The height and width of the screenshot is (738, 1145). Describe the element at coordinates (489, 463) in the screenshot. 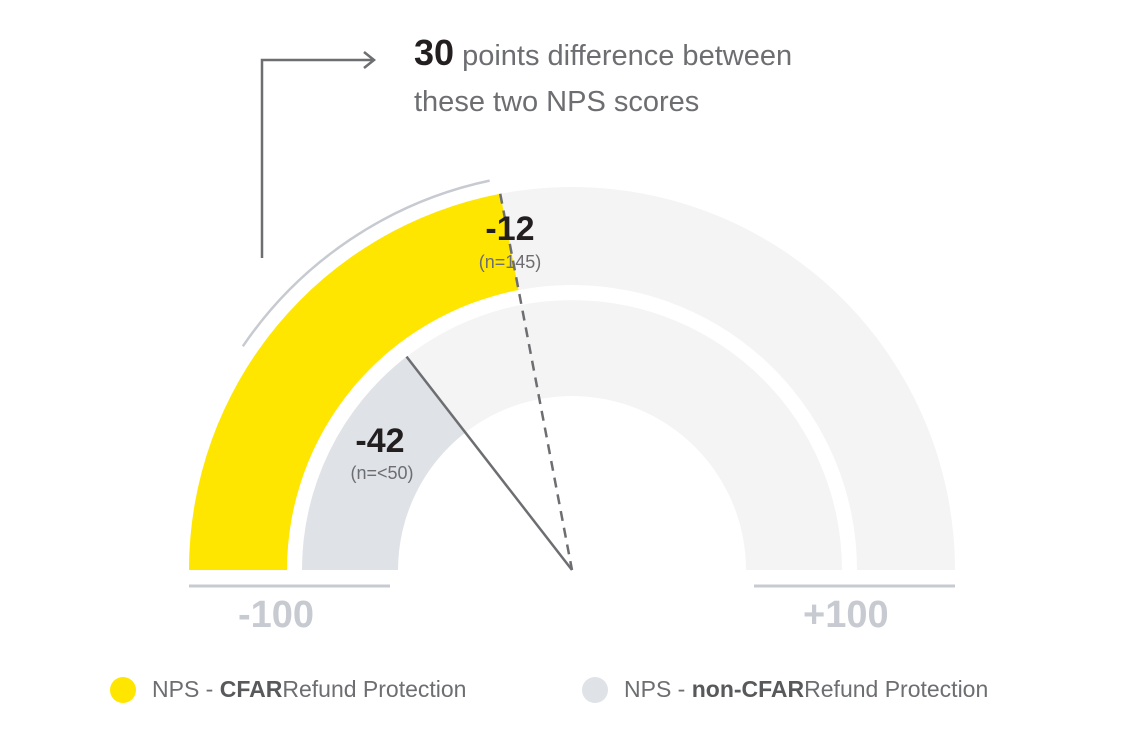

I see `noncfar-pointer-line` at that location.